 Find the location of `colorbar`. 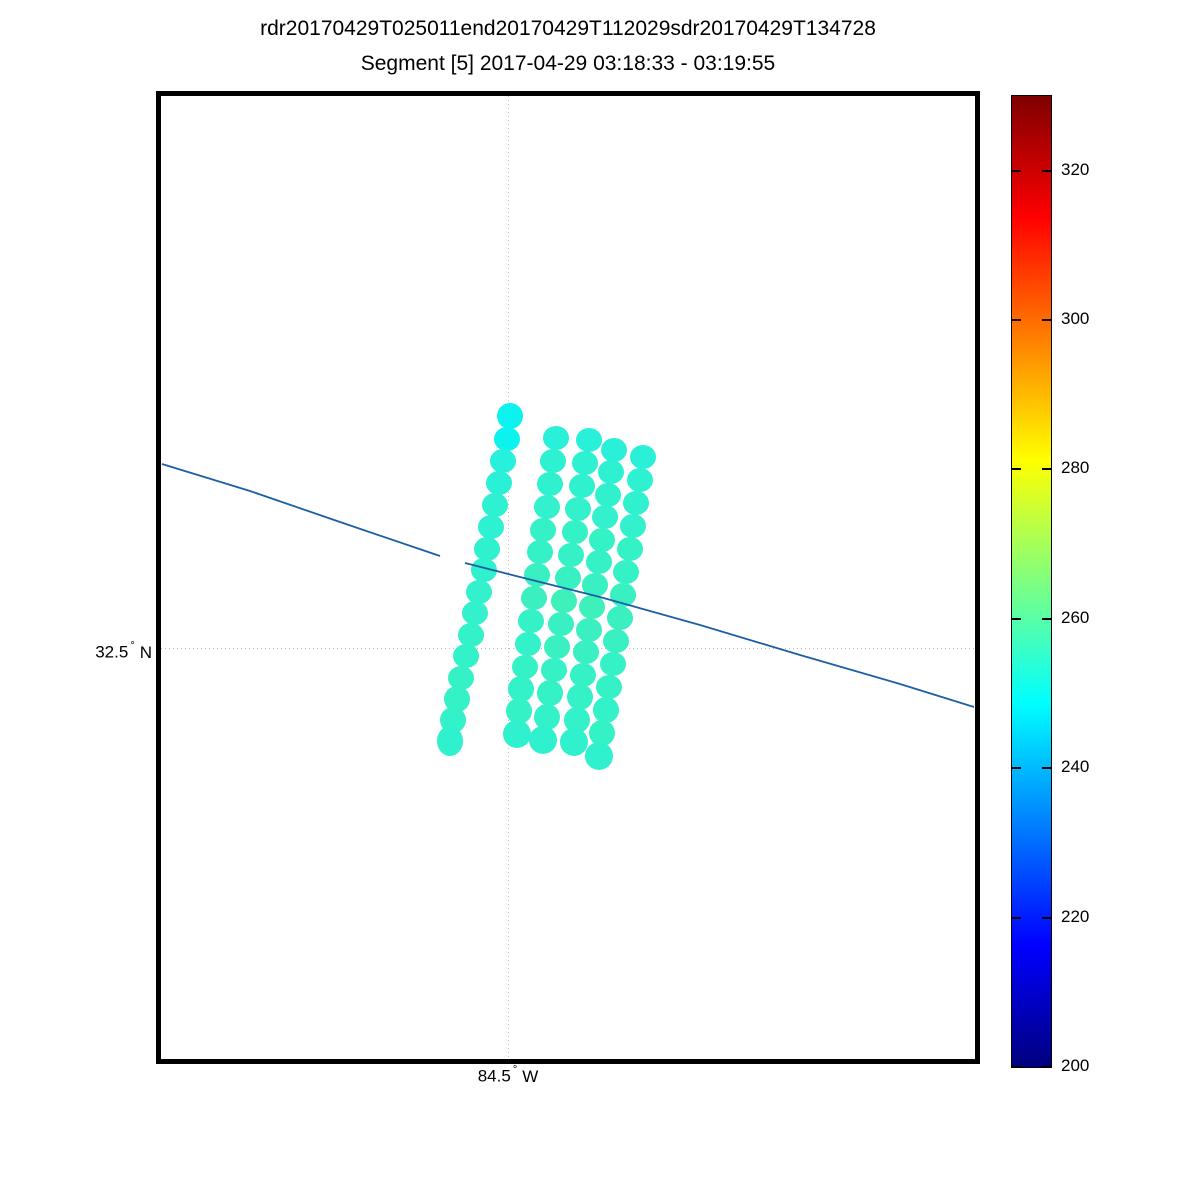

colorbar is located at coordinates (1031, 581).